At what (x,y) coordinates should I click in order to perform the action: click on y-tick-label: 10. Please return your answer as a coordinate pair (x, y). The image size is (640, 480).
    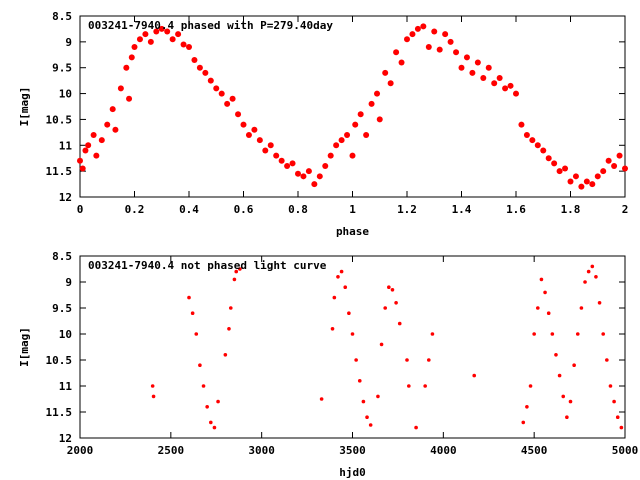
    Looking at the image, I should click on (65, 94).